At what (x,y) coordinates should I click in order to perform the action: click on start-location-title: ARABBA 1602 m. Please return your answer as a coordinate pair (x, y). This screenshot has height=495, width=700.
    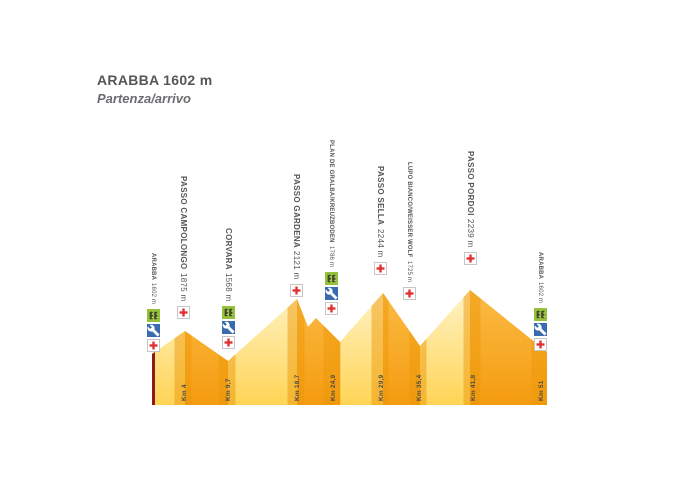
    Looking at the image, I should click on (154, 80).